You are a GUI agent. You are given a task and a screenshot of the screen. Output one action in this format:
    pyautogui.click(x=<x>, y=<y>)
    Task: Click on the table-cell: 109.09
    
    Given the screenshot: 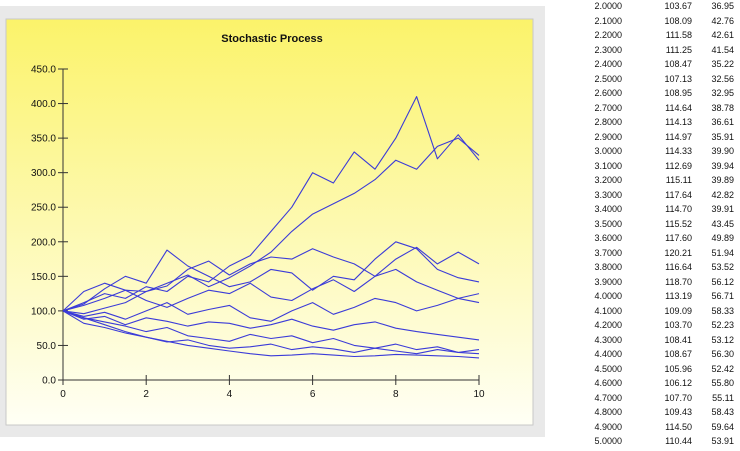 What is the action you would take?
    pyautogui.click(x=678, y=310)
    